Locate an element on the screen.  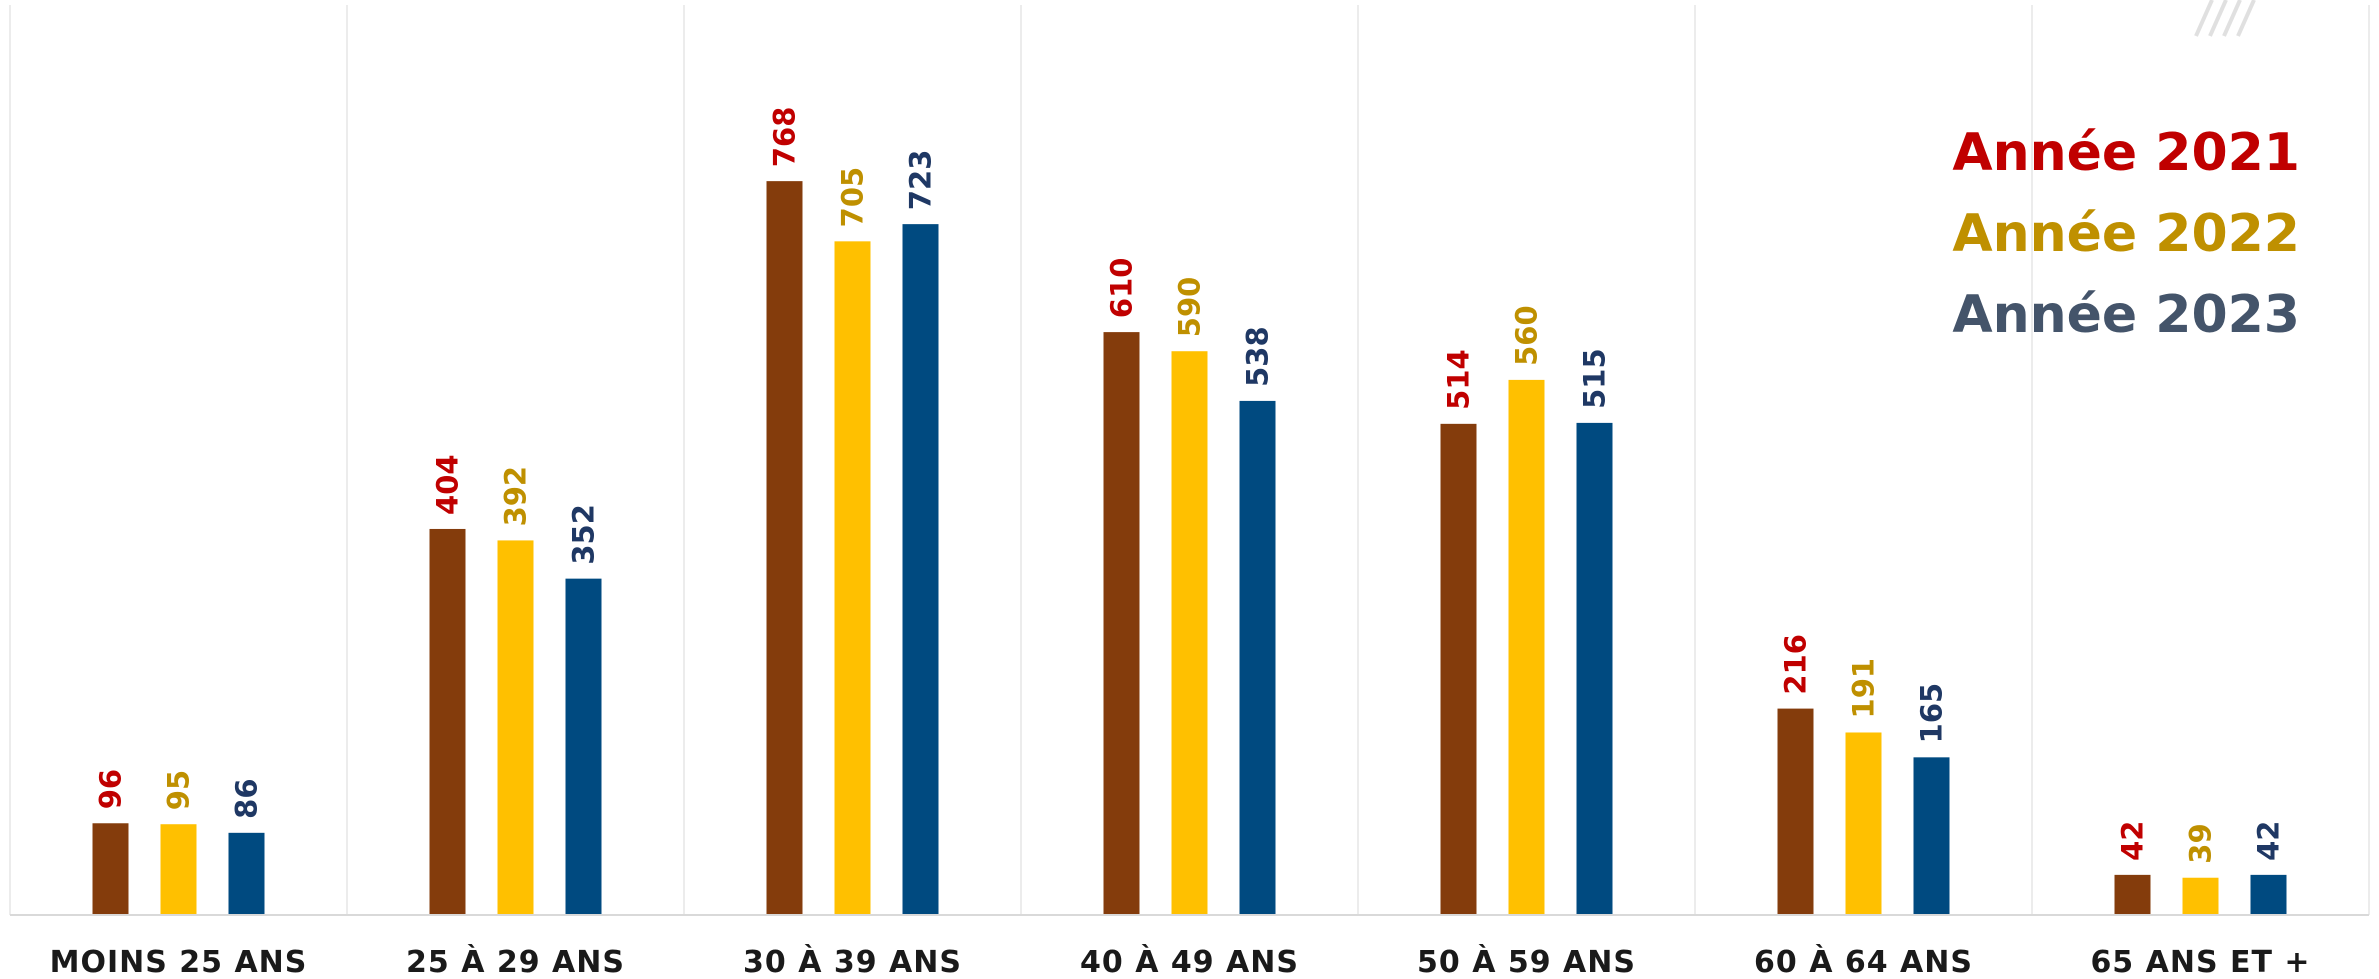
data-label: 515 is located at coordinates (1595, 378).